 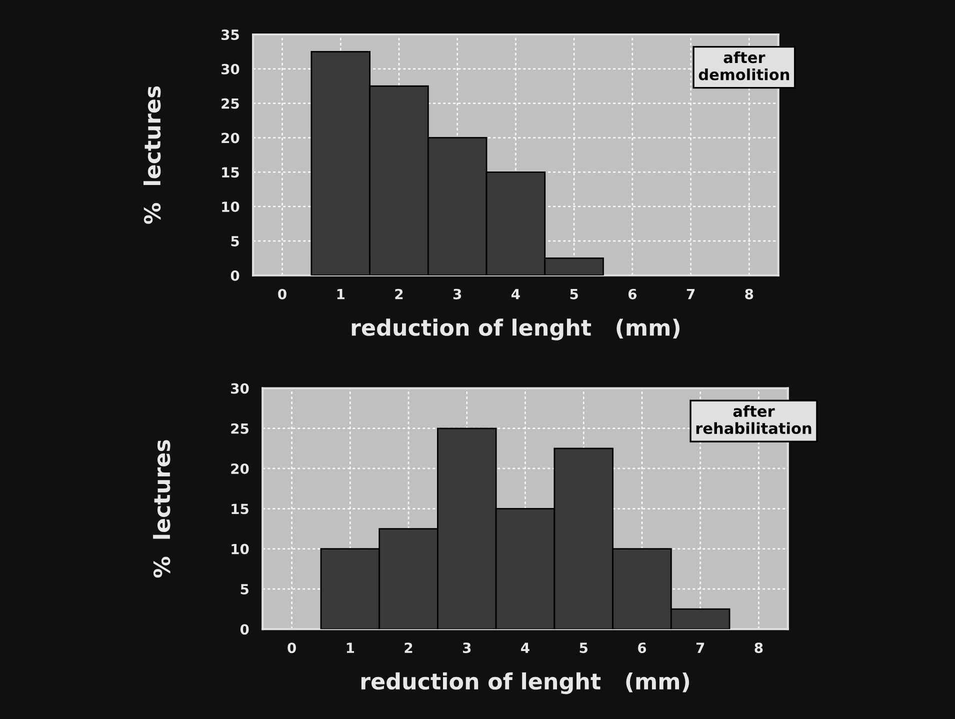 What do you see at coordinates (754, 419) in the screenshot?
I see `annotation: after rehabilitation` at bounding box center [754, 419].